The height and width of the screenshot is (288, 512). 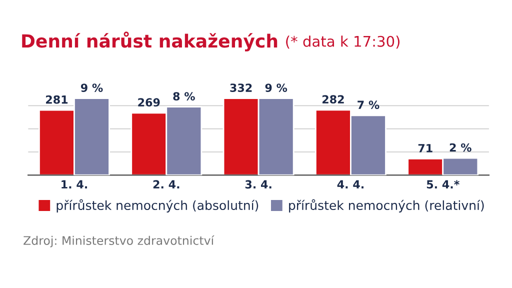 What do you see at coordinates (443, 184) in the screenshot?
I see `x-tick-label: 5. 4.*` at bounding box center [443, 184].